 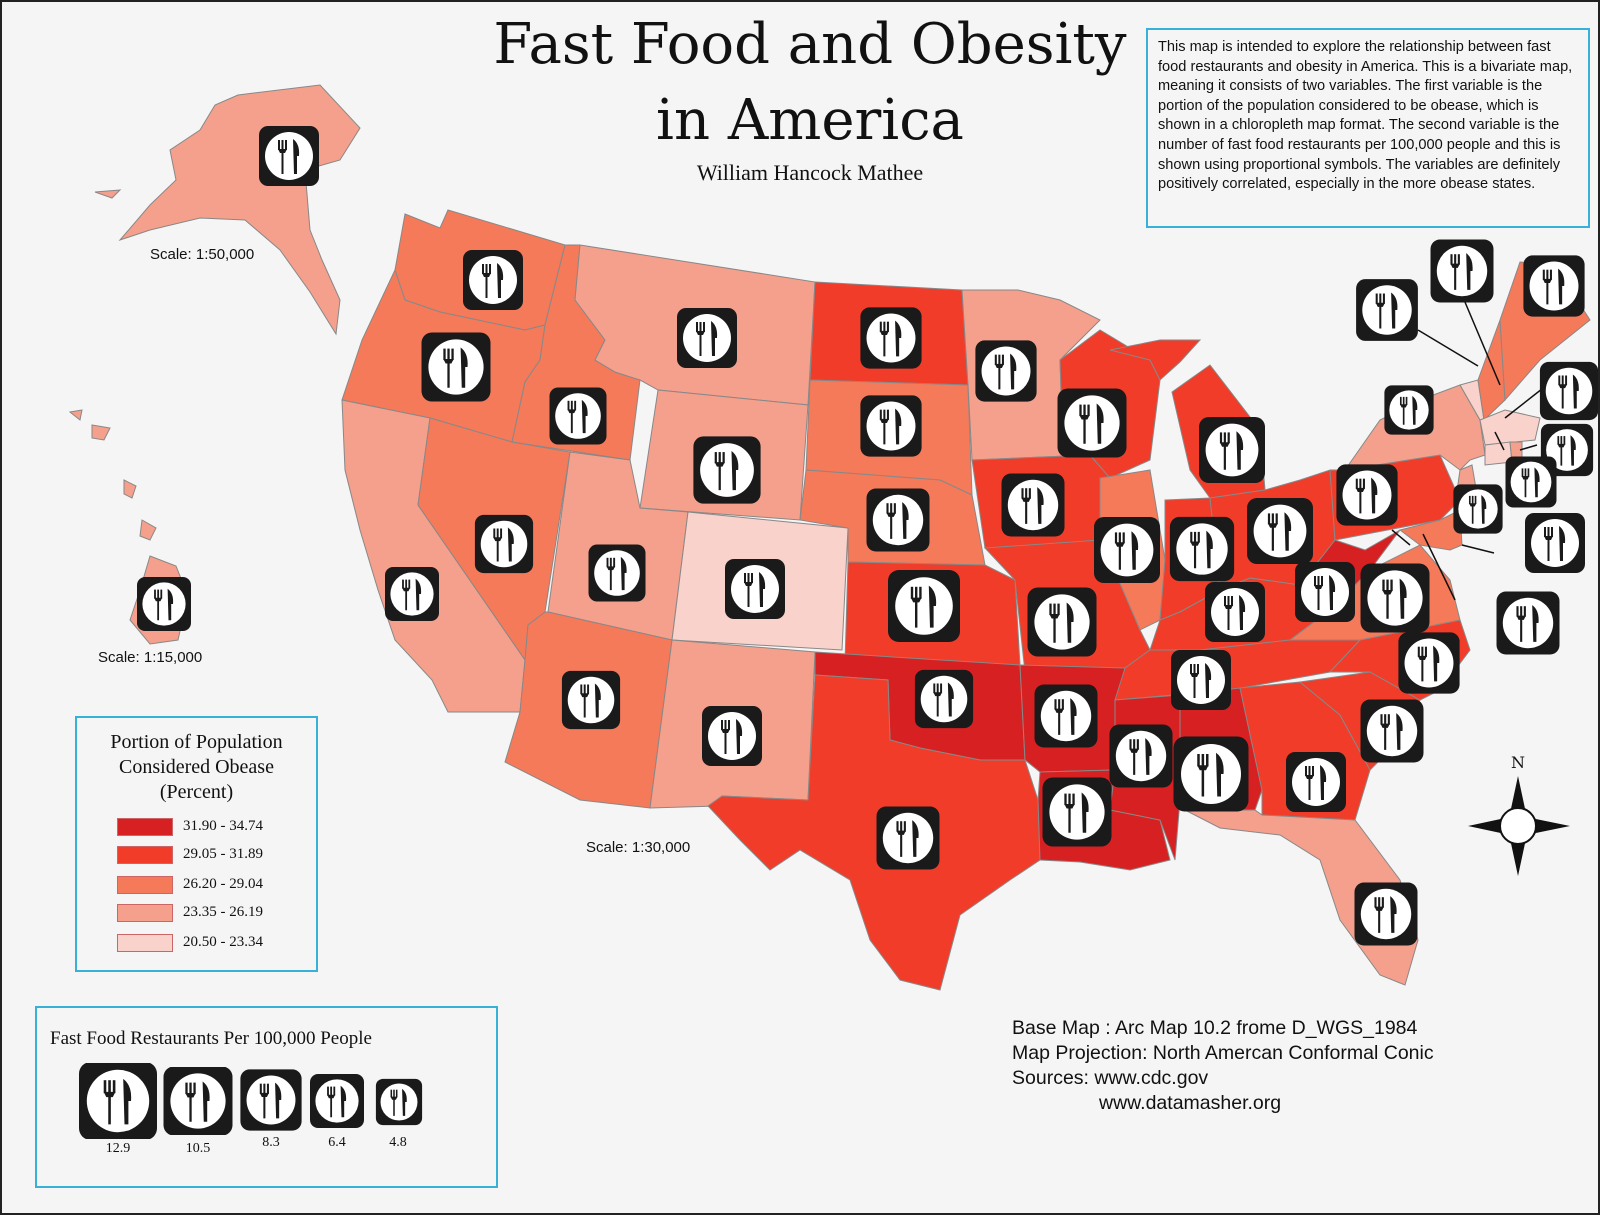 I want to click on compass-rose-icon: N, so click(x=1519, y=814).